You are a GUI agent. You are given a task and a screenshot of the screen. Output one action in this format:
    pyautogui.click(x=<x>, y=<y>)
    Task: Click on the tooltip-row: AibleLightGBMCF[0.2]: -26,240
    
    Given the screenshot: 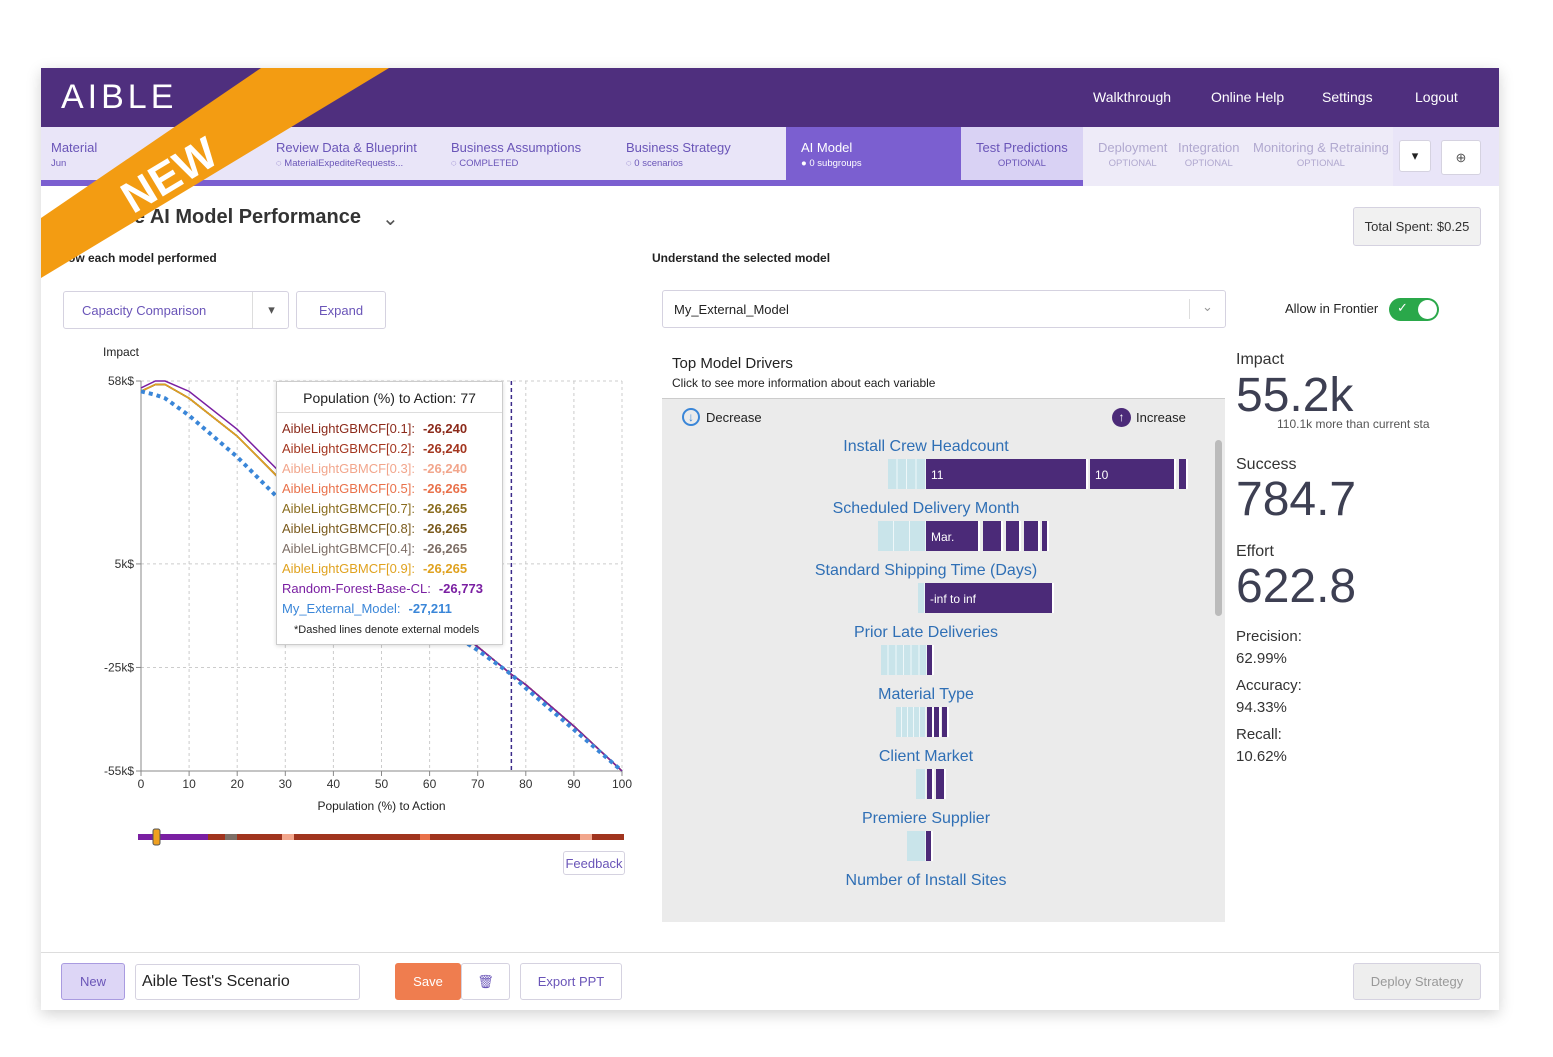 What is the action you would take?
    pyautogui.click(x=375, y=448)
    